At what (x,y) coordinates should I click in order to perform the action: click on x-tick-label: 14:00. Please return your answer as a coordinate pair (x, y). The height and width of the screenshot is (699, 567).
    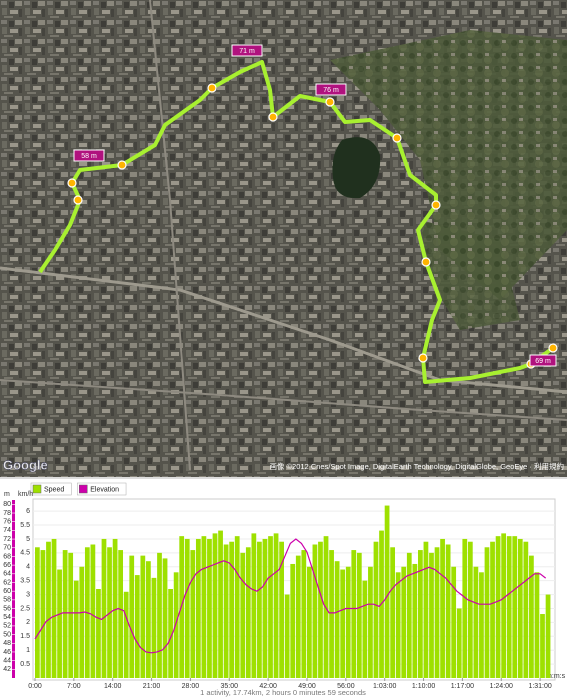
    Looking at the image, I should click on (113, 686).